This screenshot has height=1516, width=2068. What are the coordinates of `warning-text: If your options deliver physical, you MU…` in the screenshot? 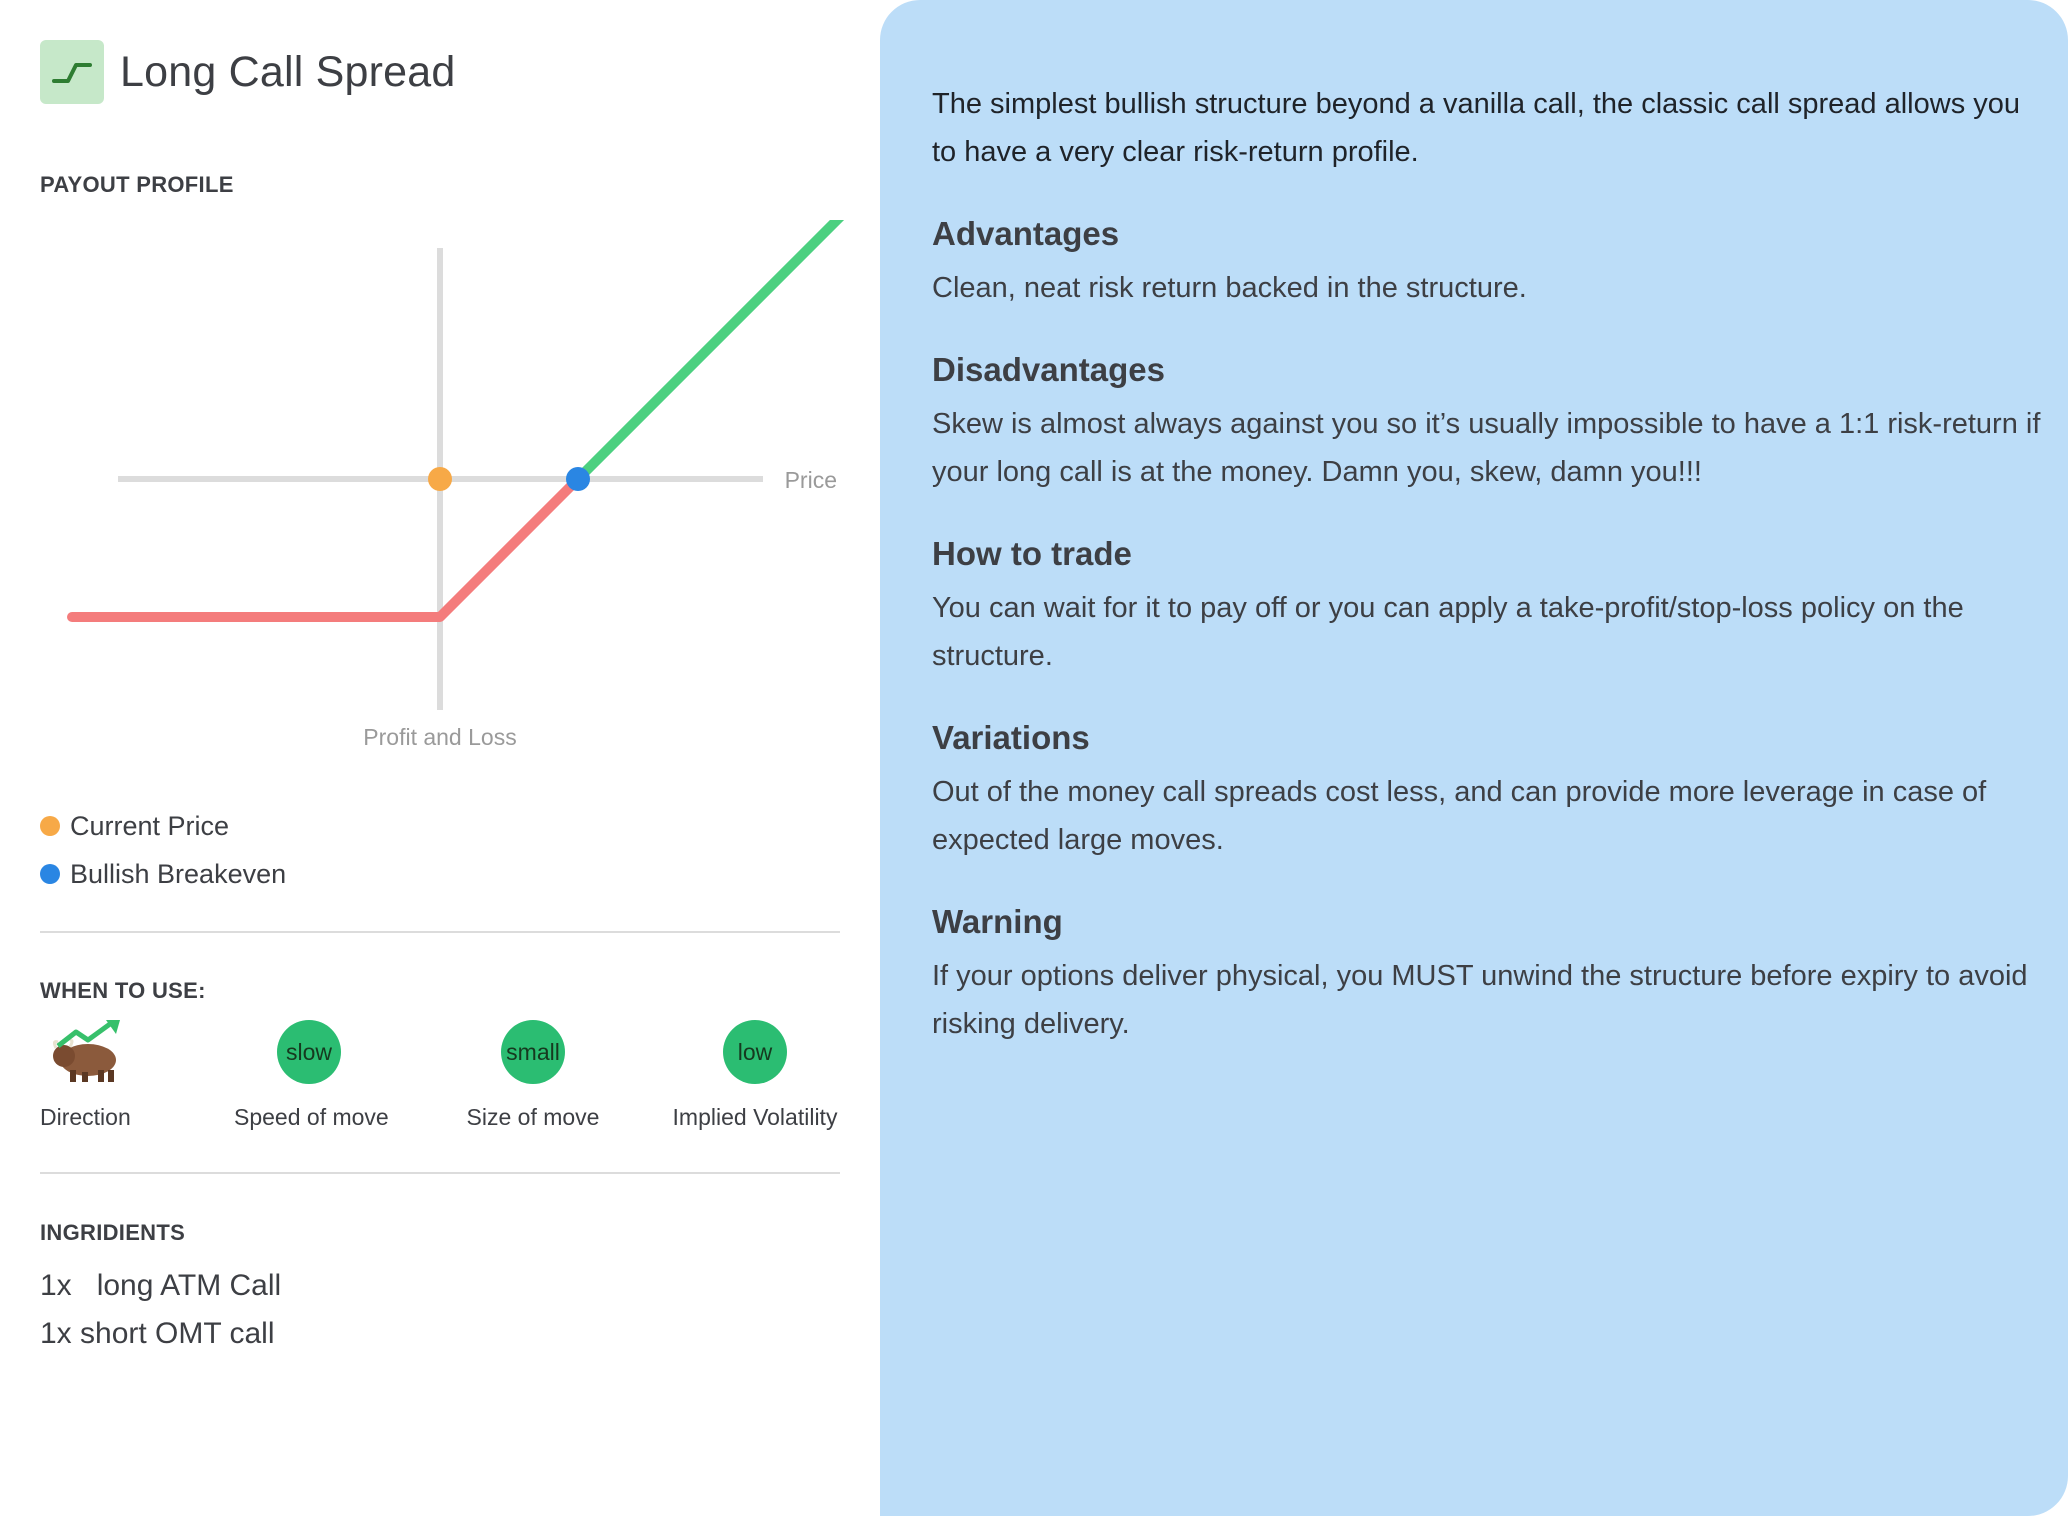 It's located at (1480, 1000).